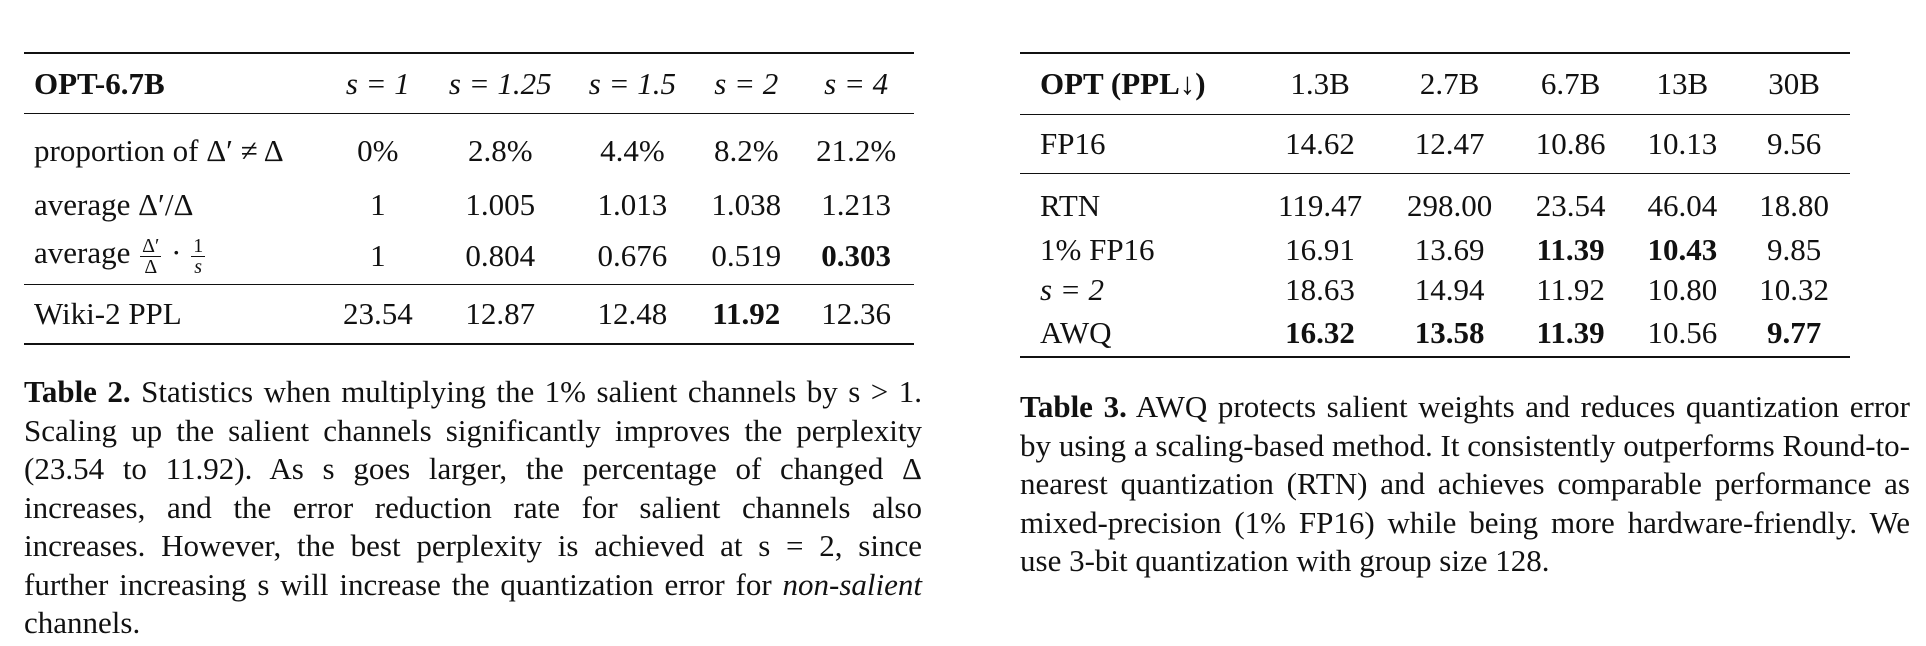 The width and height of the screenshot is (1926, 646). What do you see at coordinates (378, 150) in the screenshot?
I see `table2-cell: 0%` at bounding box center [378, 150].